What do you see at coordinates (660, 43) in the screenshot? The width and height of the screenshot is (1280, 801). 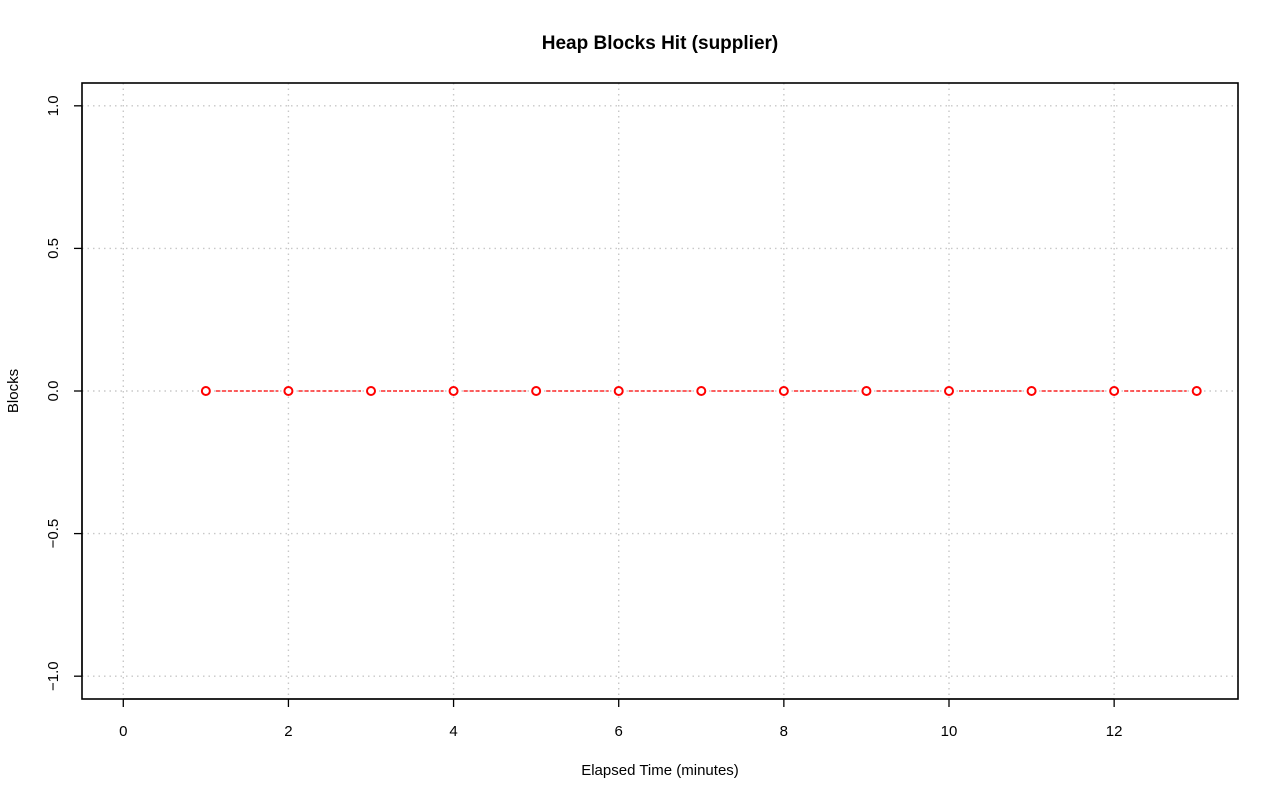 I see `chart-title: Heap Blocks Hit (supplier)` at bounding box center [660, 43].